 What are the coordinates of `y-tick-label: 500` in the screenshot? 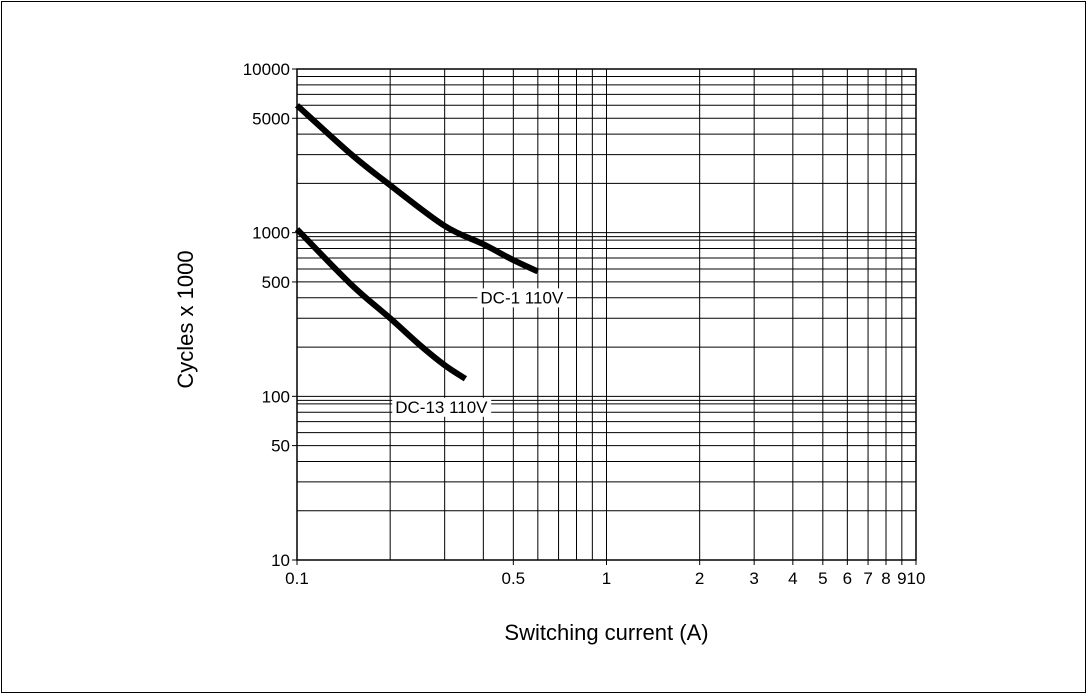 It's located at (276, 282).